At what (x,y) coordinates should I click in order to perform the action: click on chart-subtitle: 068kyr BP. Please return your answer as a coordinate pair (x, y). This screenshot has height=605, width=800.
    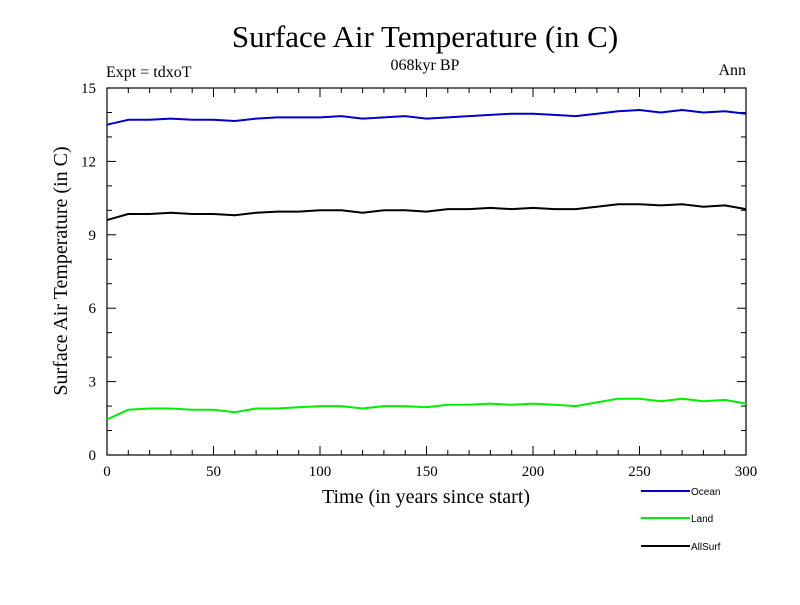
    Looking at the image, I should click on (425, 65).